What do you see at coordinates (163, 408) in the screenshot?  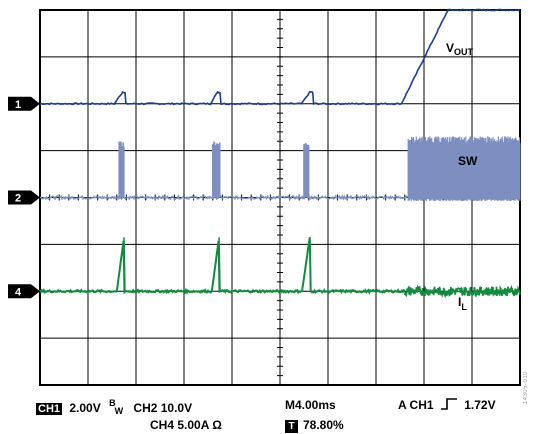 I see `ch2-setting: CH2 10.0V` at bounding box center [163, 408].